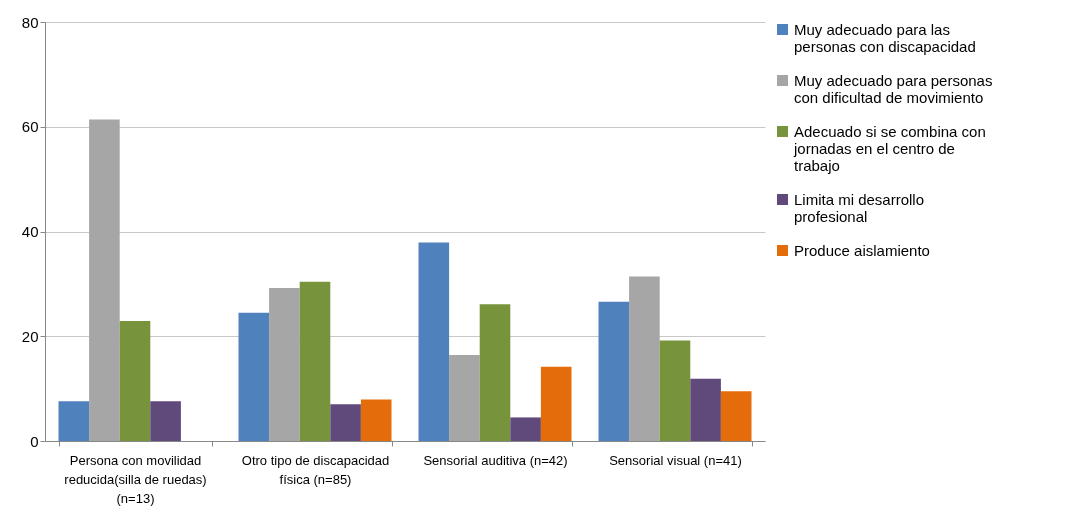  I want to click on legend-label: Produce aislamiento, so click(862, 250).